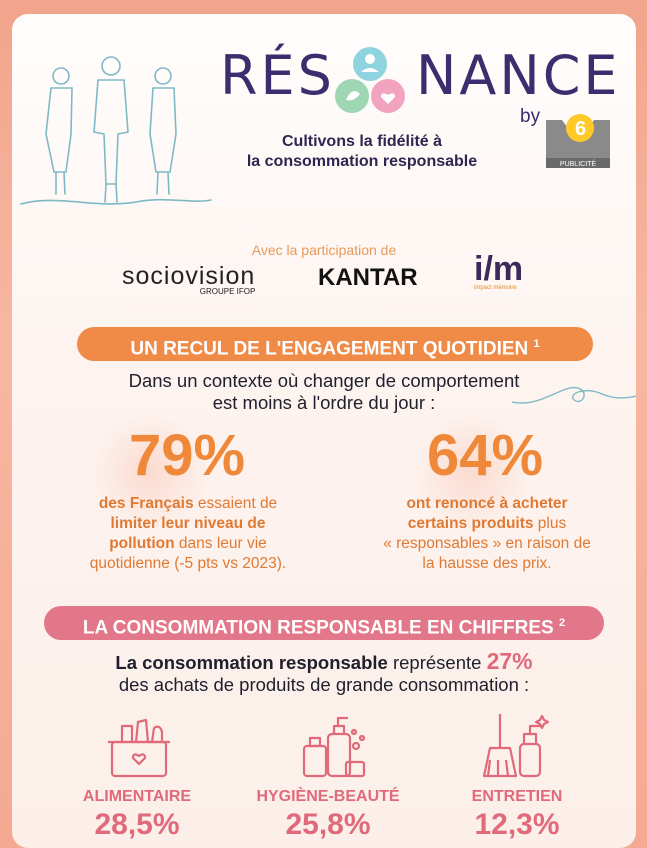 The height and width of the screenshot is (848, 647). I want to click on by-label: by, so click(530, 116).